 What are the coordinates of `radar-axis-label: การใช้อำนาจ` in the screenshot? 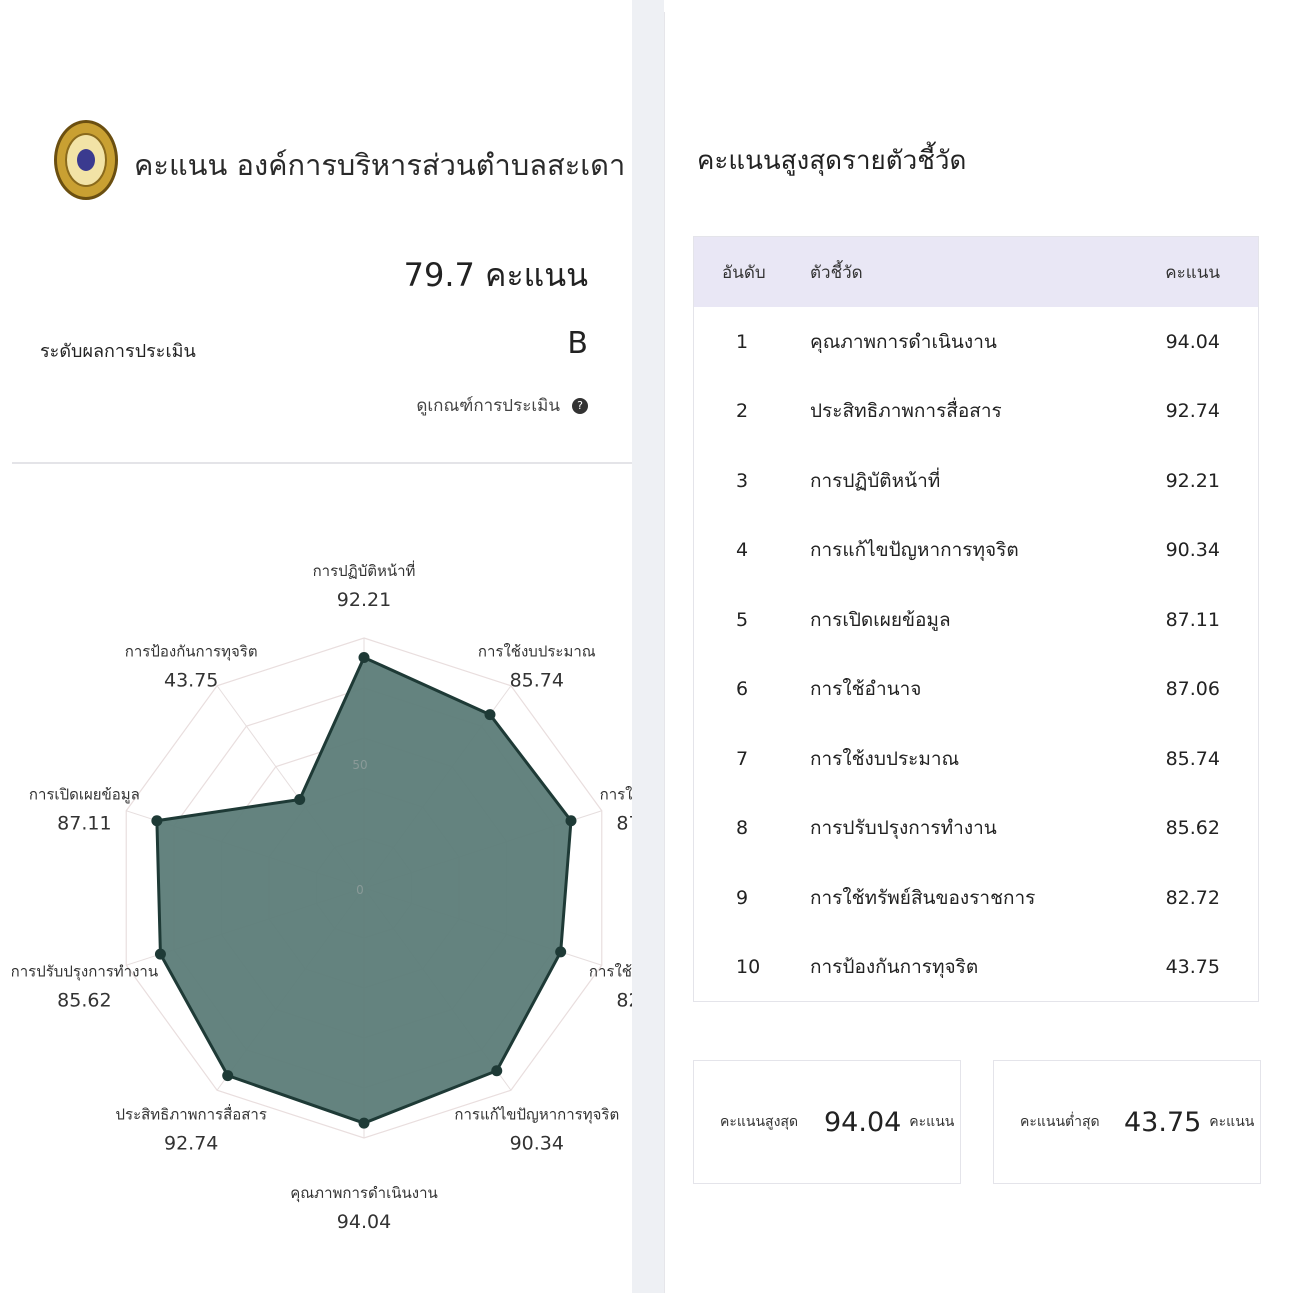 It's located at (616, 795).